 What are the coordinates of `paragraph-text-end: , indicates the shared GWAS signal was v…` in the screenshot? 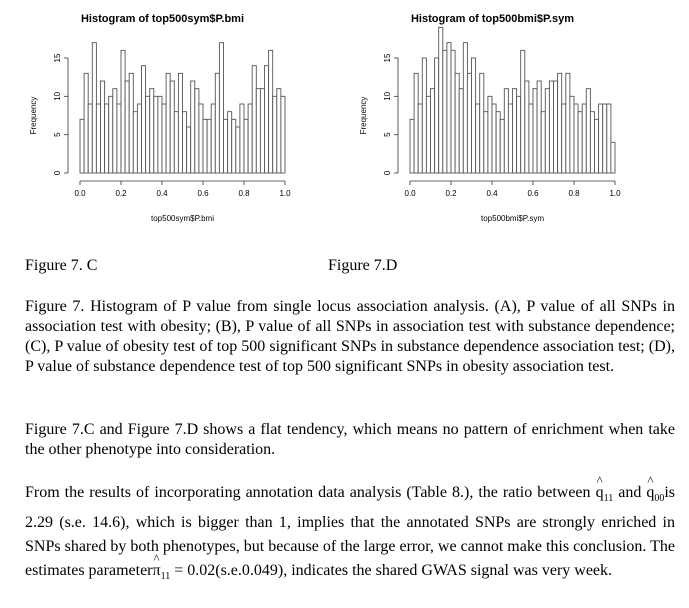 It's located at (448, 571).